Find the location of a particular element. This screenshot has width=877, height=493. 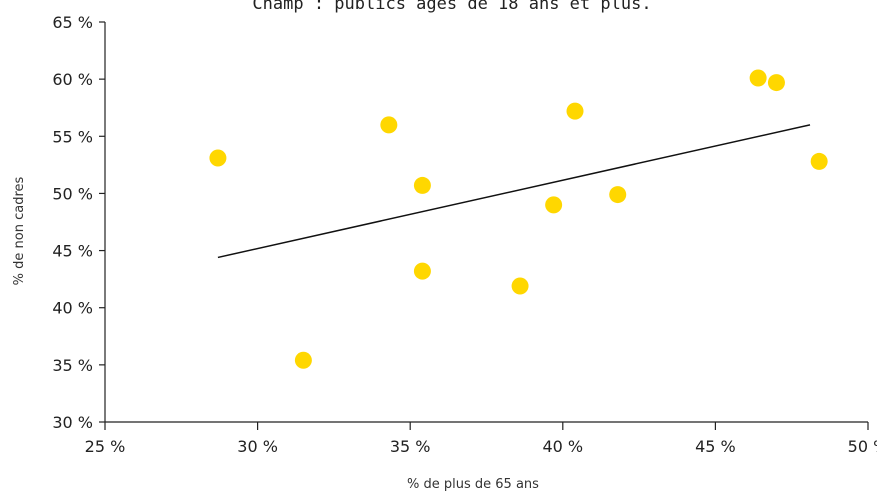

y-axis-label: % de non cadres is located at coordinates (19, 230).